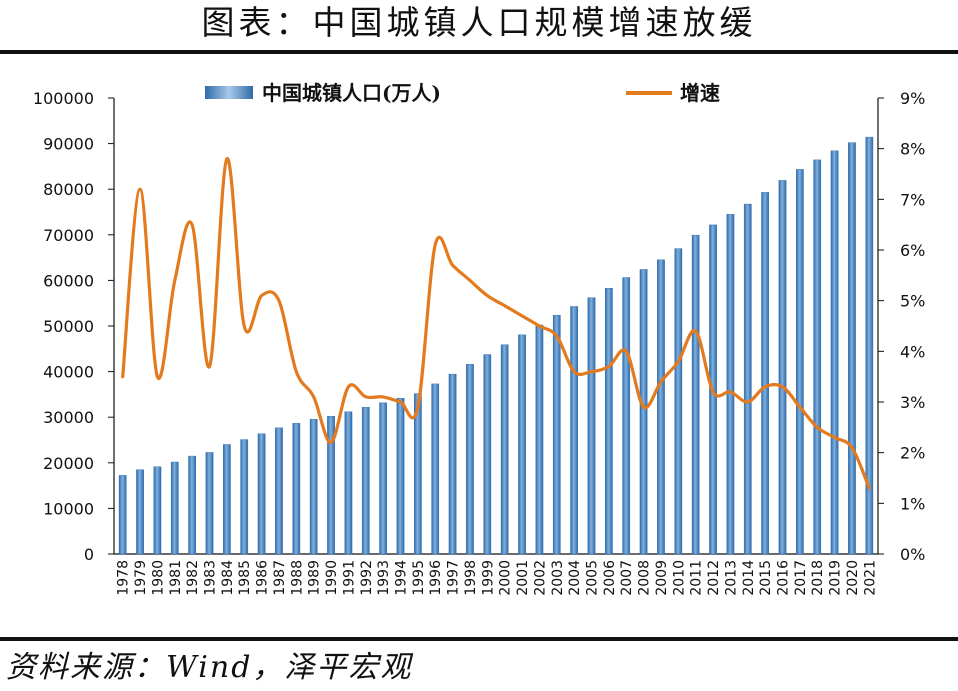 The height and width of the screenshot is (691, 958). I want to click on x-tick-label: 1983, so click(211, 578).